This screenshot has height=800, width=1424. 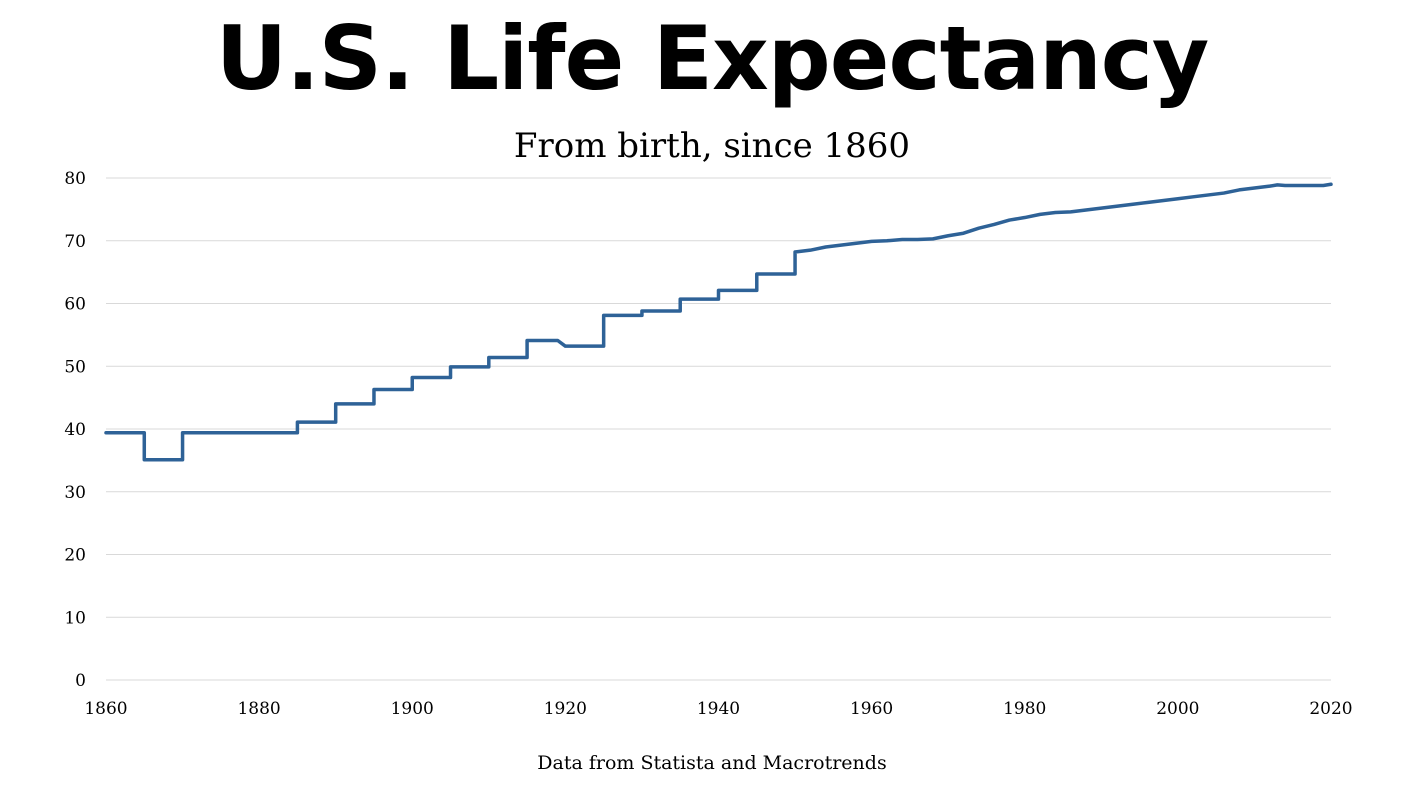 I want to click on y-tick-label-60: 60, so click(x=75, y=305).